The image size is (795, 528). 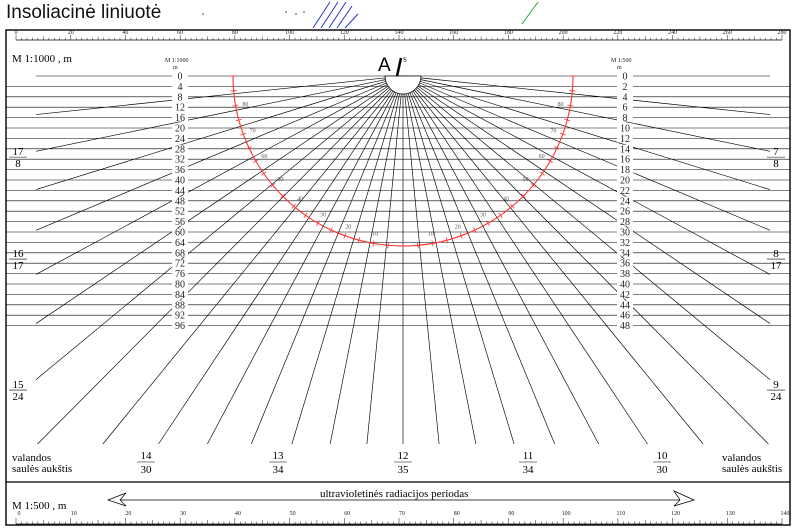 I want to click on distance-value: 12, so click(x=180, y=108).